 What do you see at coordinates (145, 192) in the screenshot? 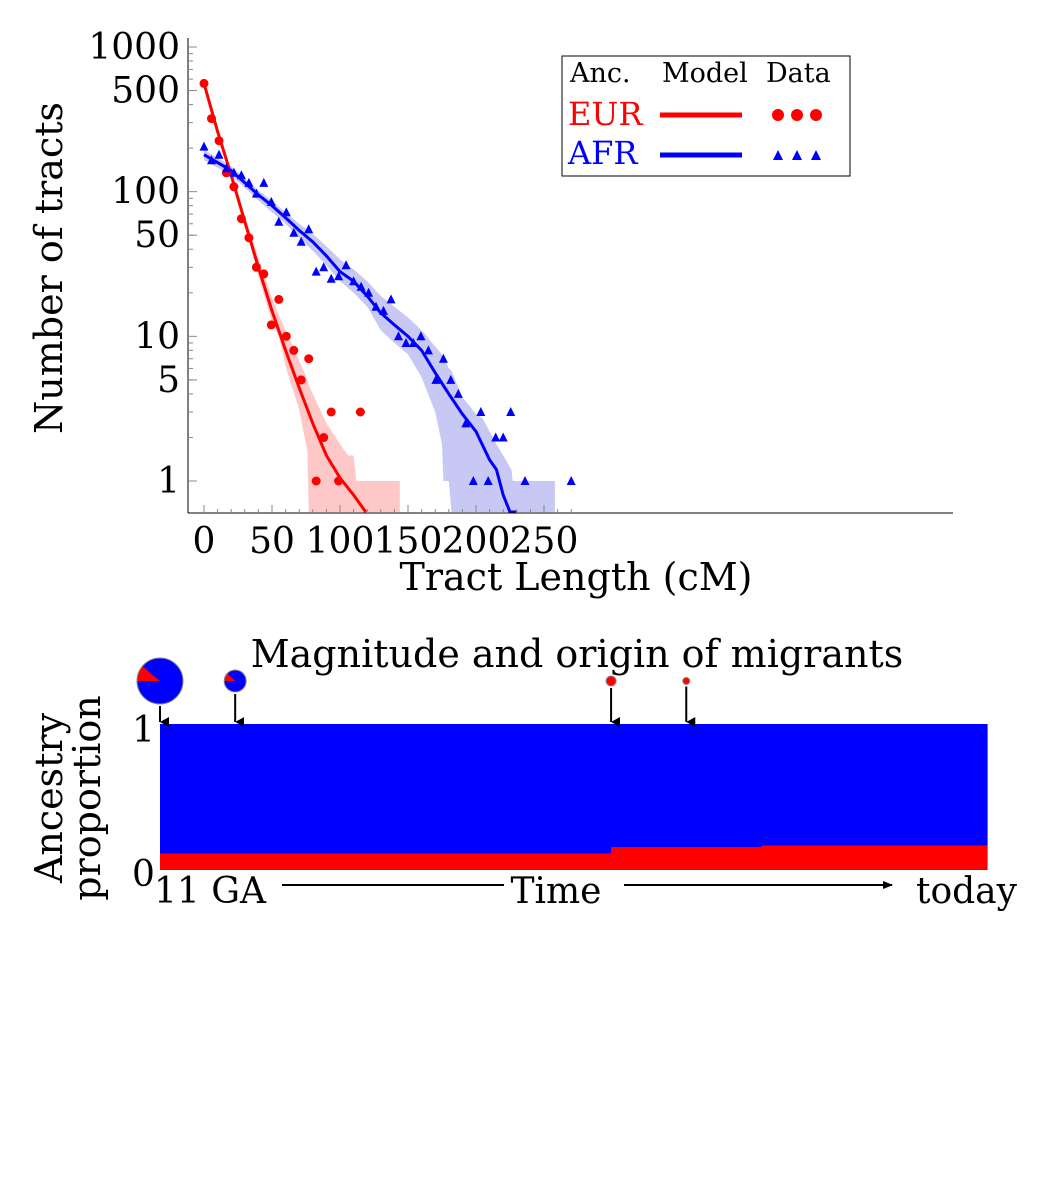
I see `y-tick-label: 100` at bounding box center [145, 192].